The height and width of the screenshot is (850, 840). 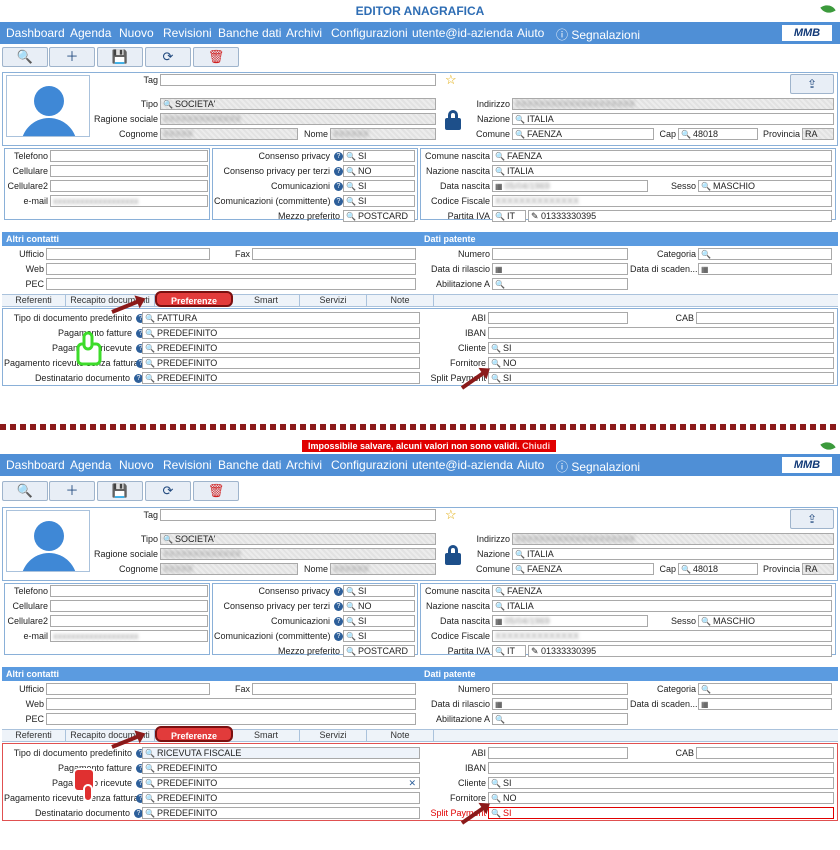 What do you see at coordinates (661, 378) in the screenshot?
I see `split-payment-select: 🔍 SI` at bounding box center [661, 378].